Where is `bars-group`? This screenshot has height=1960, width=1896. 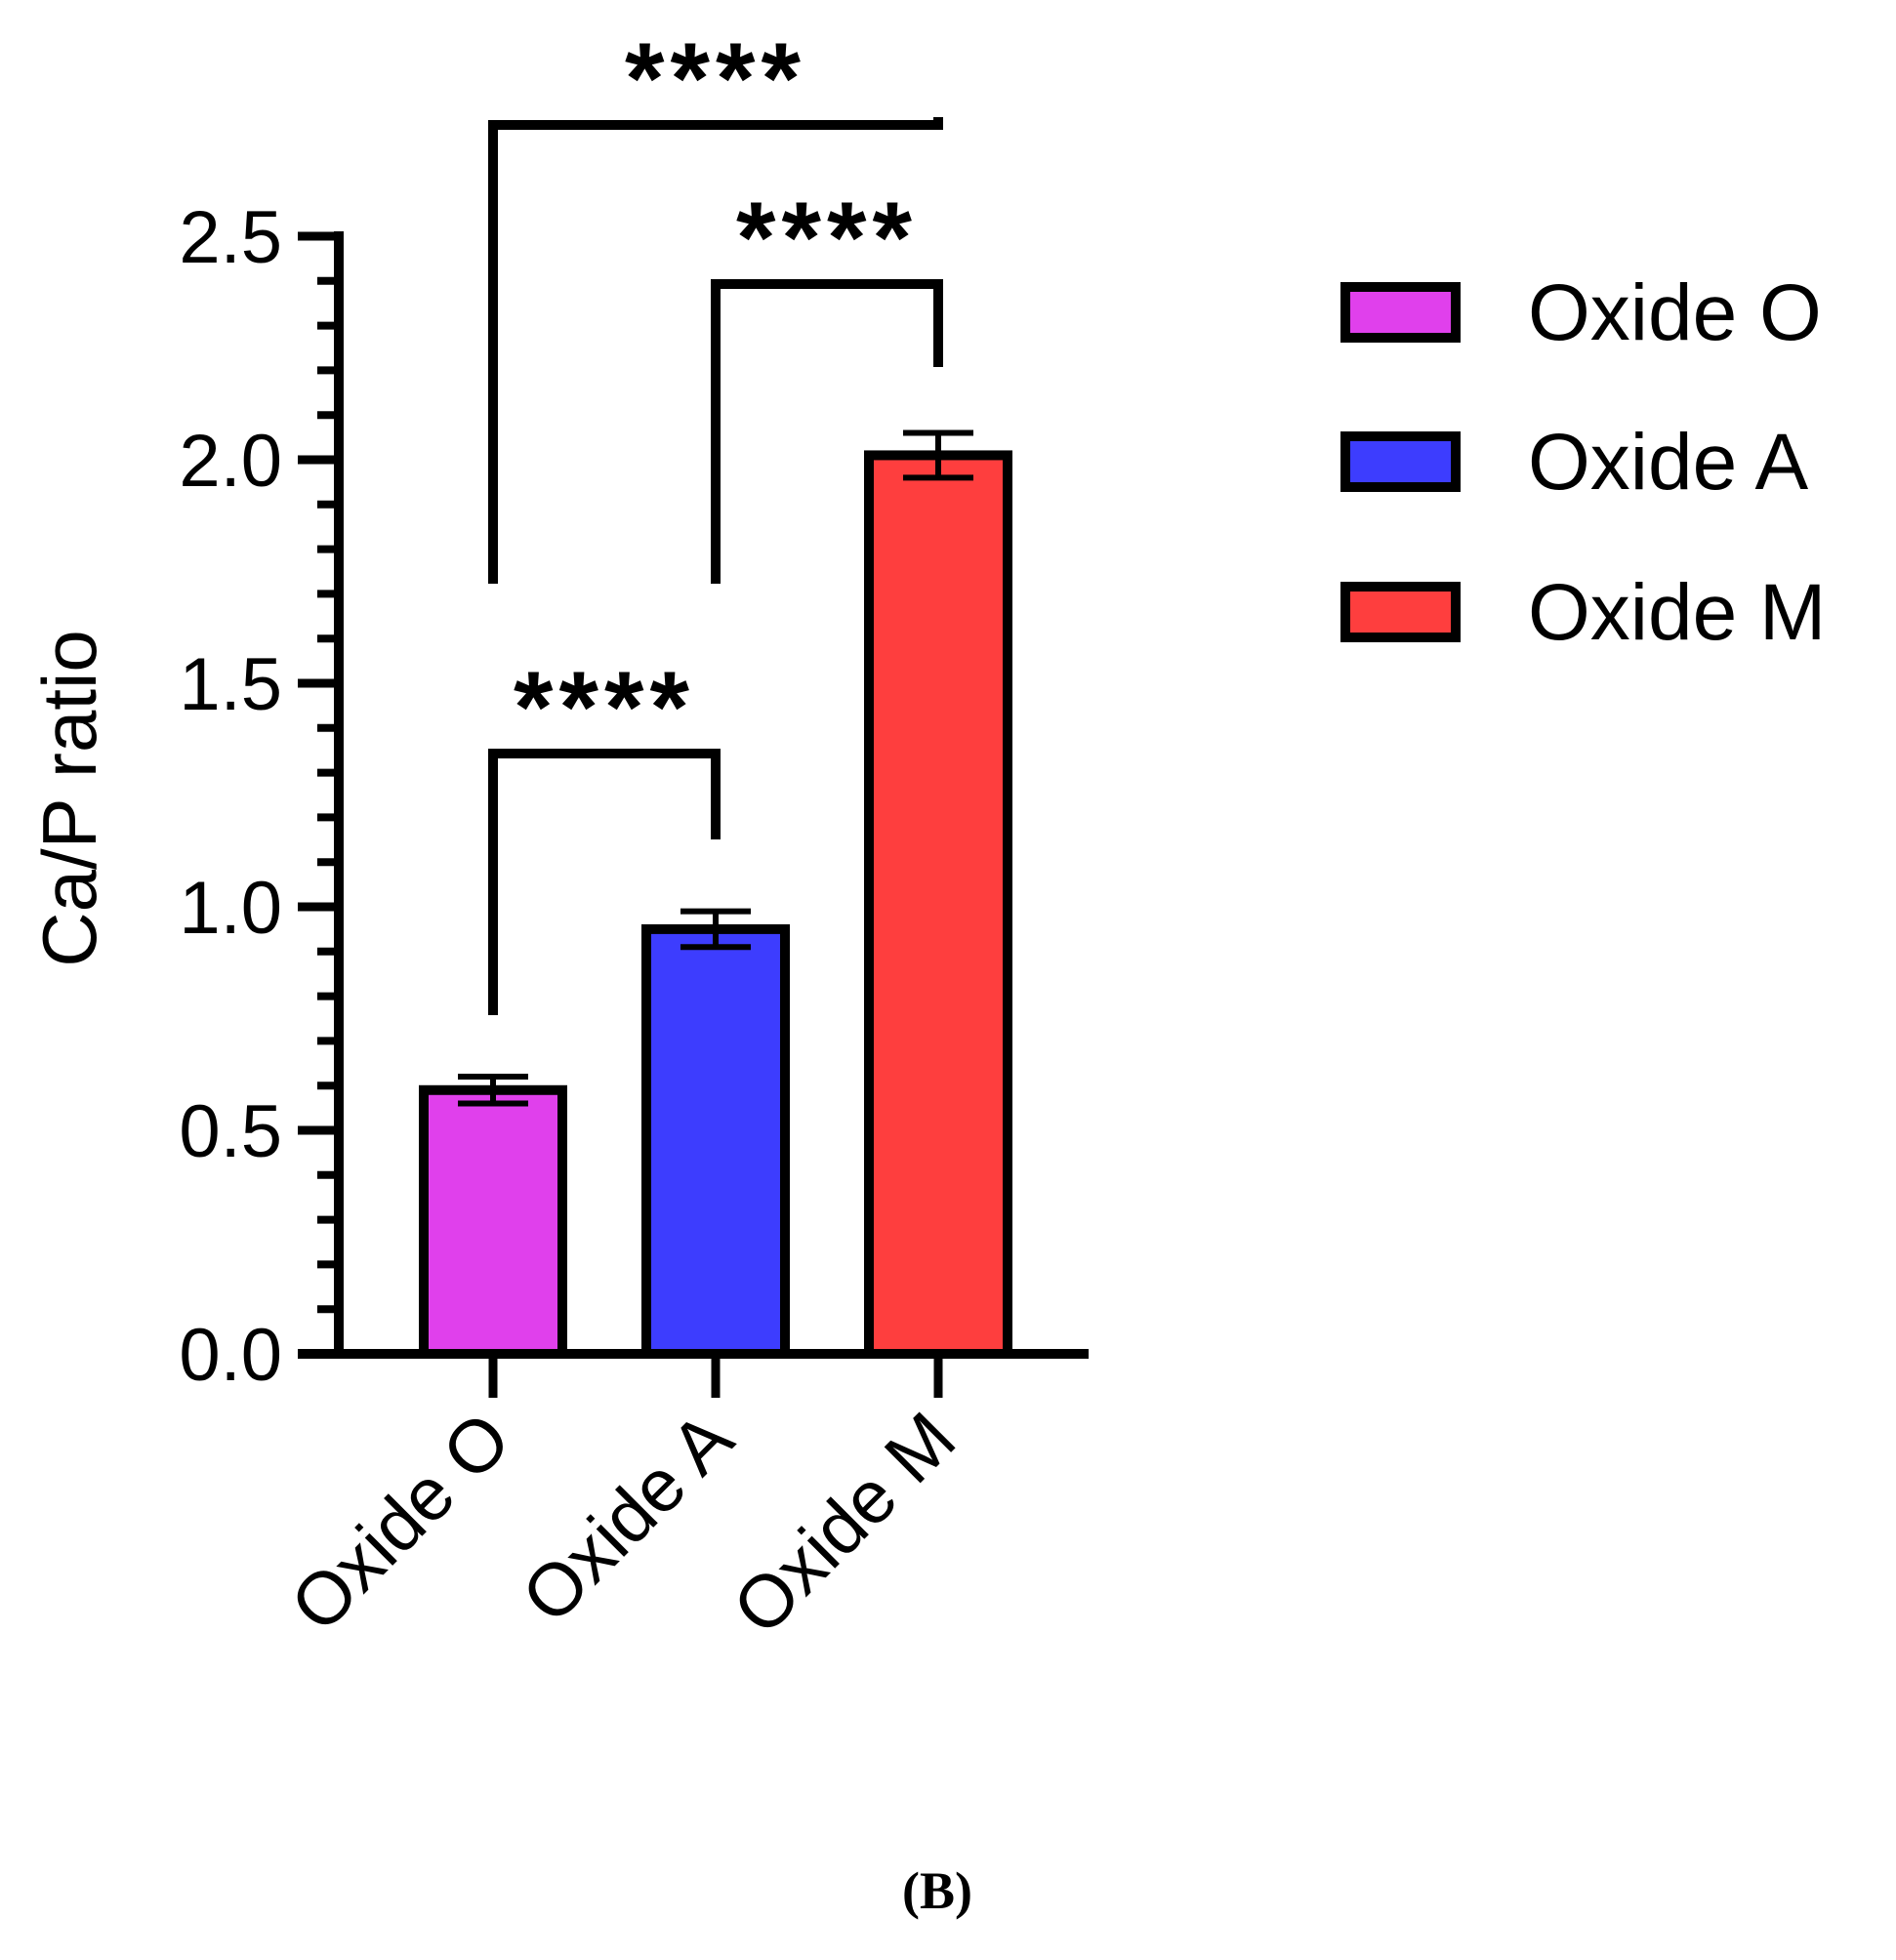
bars-group is located at coordinates (715, 905).